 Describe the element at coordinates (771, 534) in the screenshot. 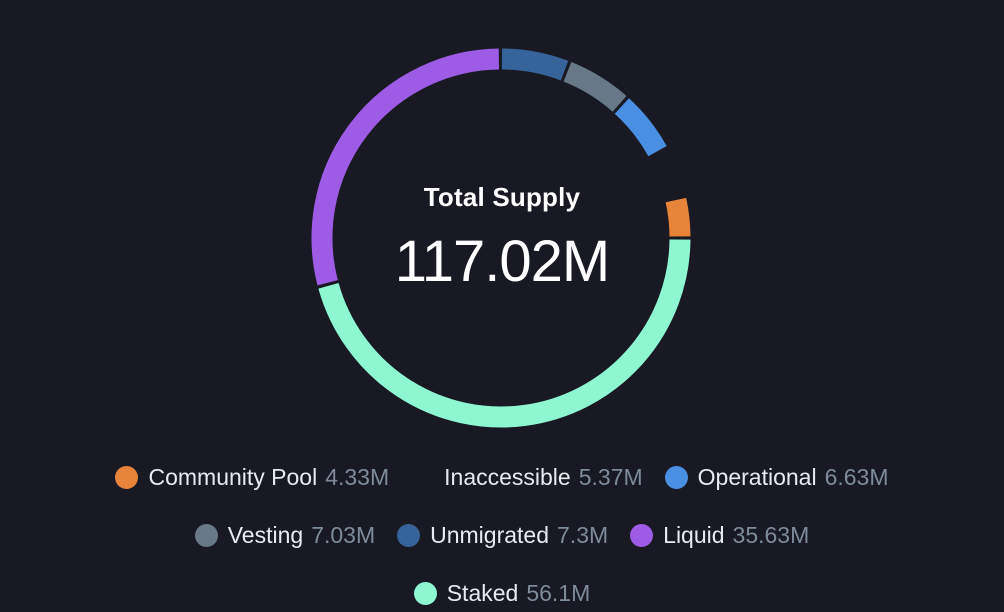

I see `legend-value: 35.63M` at that location.